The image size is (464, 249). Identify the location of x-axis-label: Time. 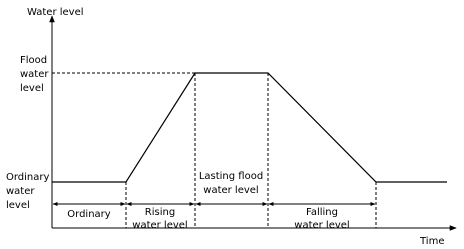
(431, 241).